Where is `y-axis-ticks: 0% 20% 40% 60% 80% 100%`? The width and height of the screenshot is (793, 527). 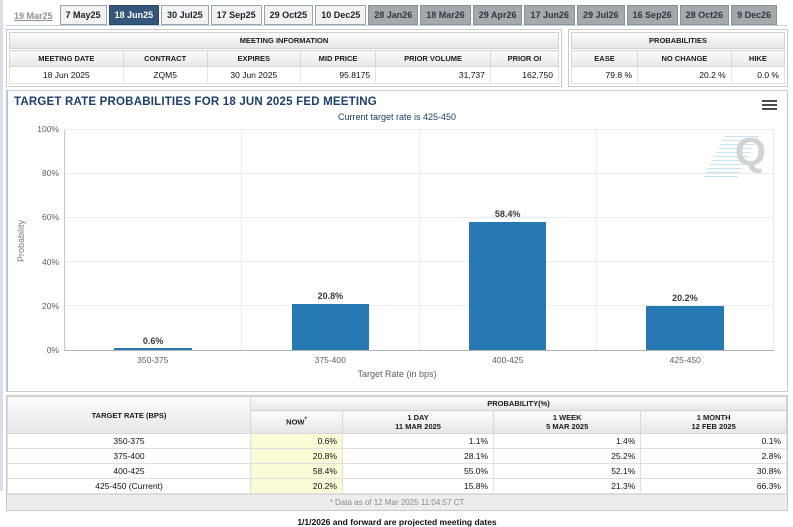
y-axis-ticks: 0% 20% 40% 60% 80% 100% is located at coordinates (46, 239).